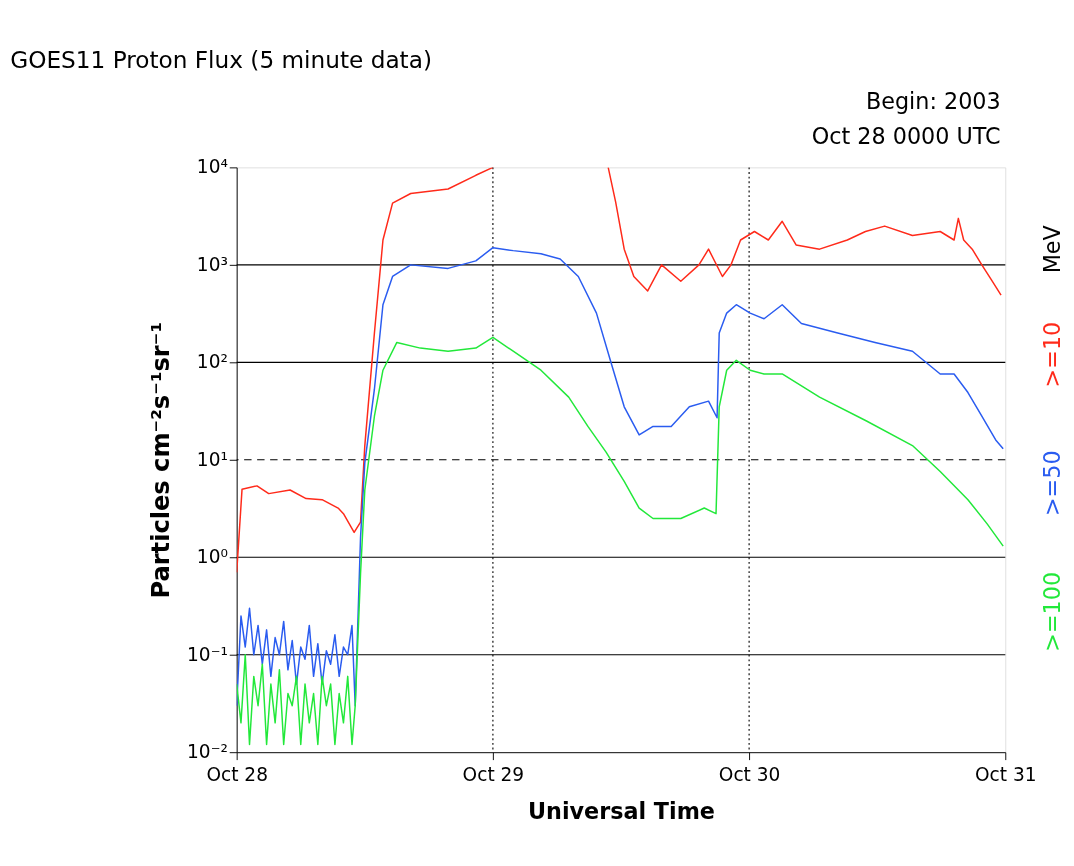 Image resolution: width=1074 pixels, height=866 pixels. Describe the element at coordinates (933, 100) in the screenshot. I see `text: Begin: 2003` at that location.